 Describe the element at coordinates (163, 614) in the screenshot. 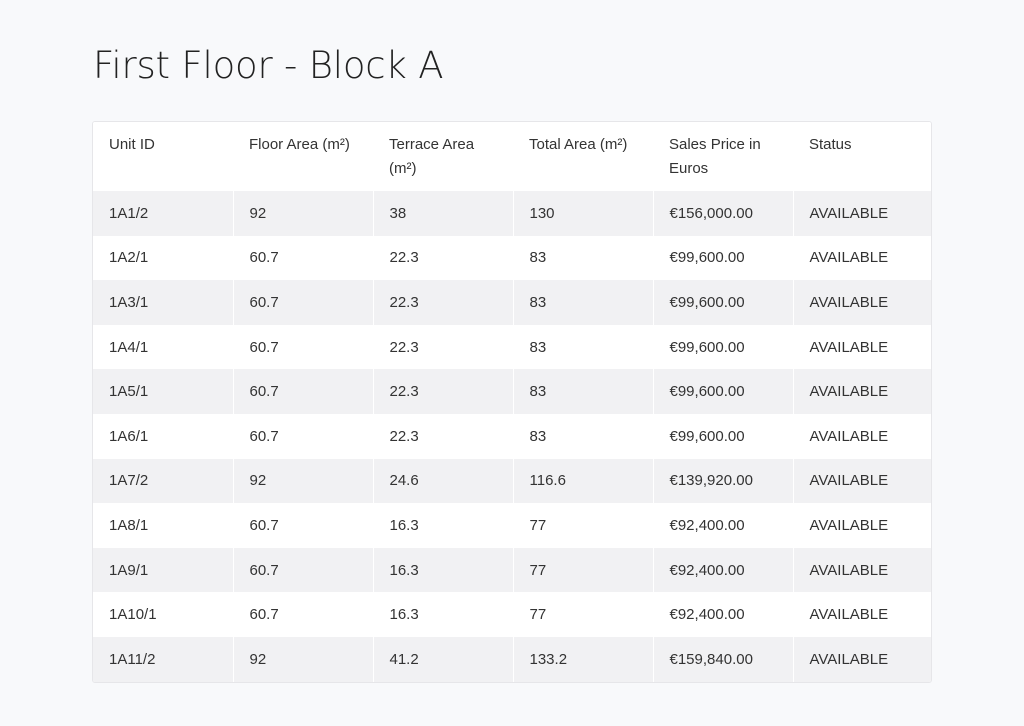

I see `unit-id-cell: 1A10/1` at that location.